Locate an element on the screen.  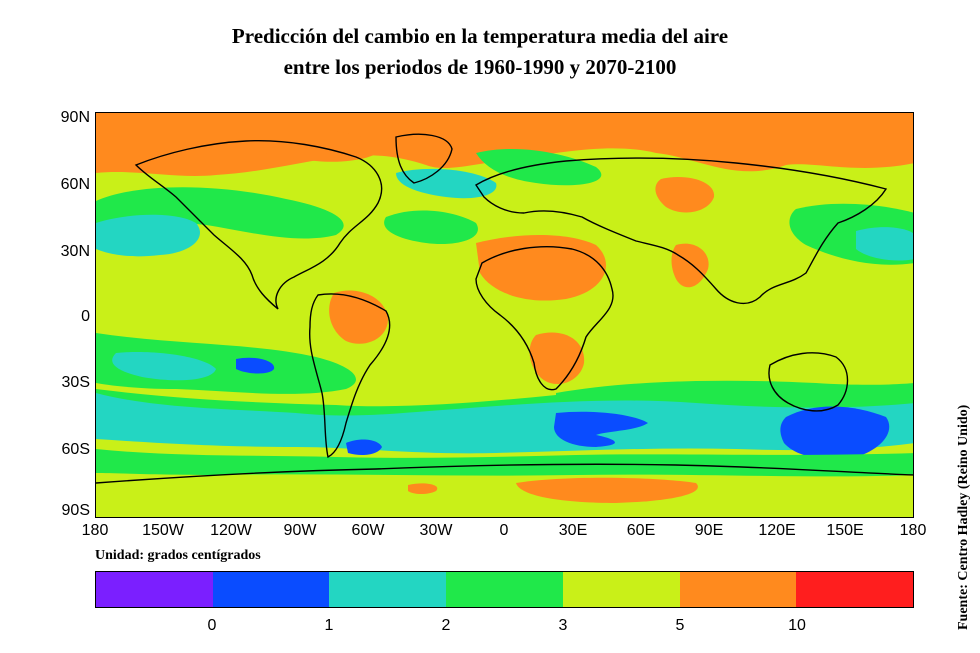
lon-label-150w: 150W is located at coordinates (163, 530).